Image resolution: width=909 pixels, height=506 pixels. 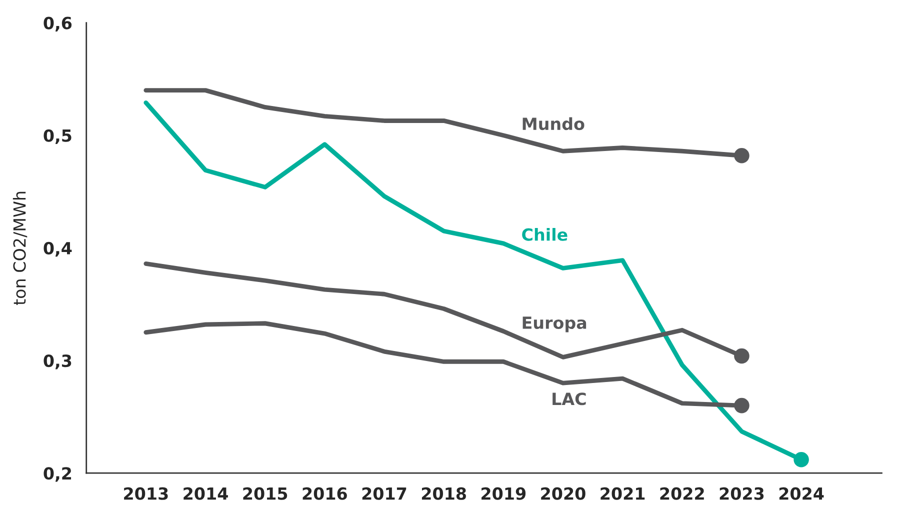 I want to click on y-tick-label: 0,4, so click(x=58, y=249).